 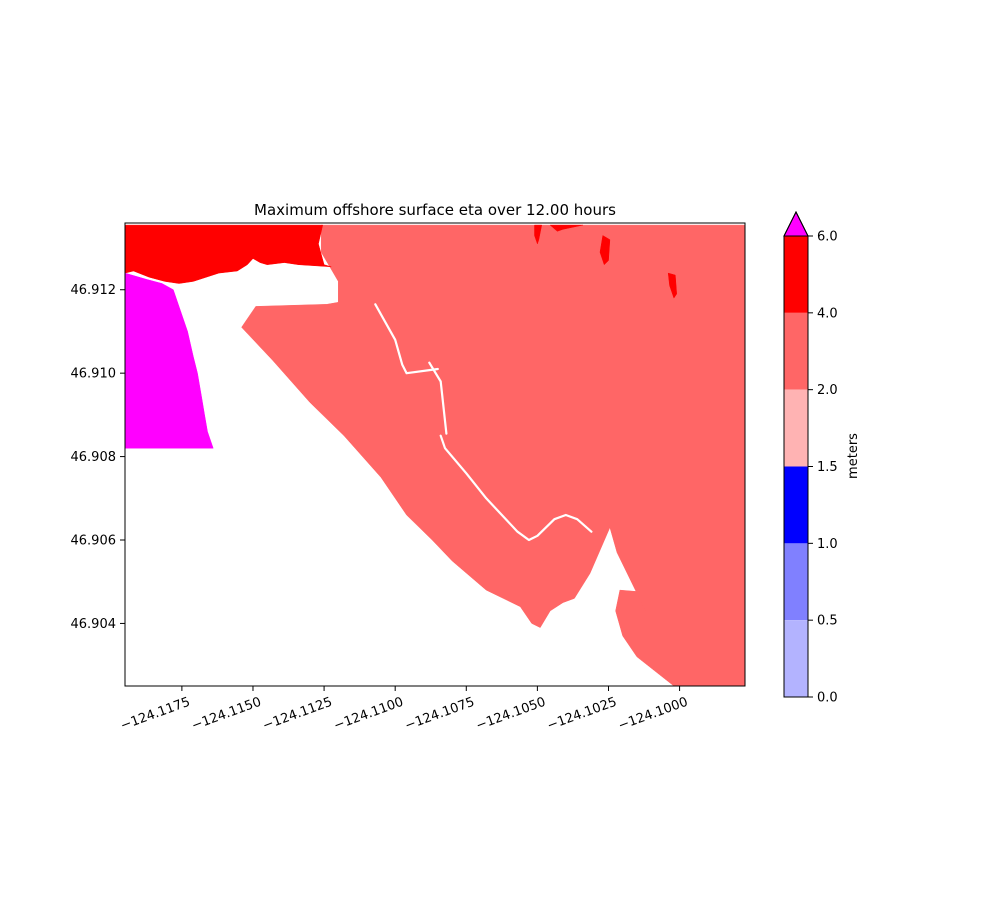 What do you see at coordinates (169, 360) in the screenshot?
I see `region-offshore-eta-above-6m` at bounding box center [169, 360].